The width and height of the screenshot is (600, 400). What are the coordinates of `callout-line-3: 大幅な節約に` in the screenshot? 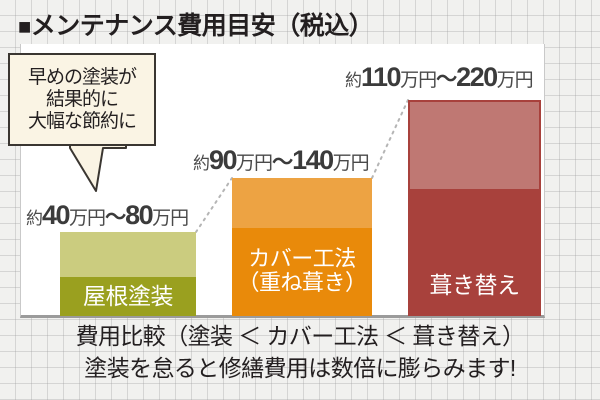 It's located at (82, 122).